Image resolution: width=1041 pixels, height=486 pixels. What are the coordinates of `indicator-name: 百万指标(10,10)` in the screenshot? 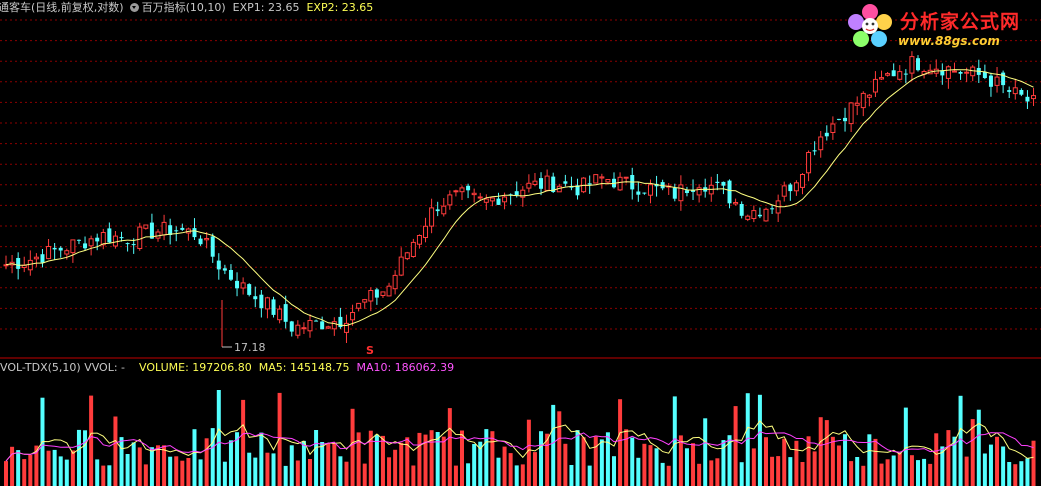 It's located at (183, 7).